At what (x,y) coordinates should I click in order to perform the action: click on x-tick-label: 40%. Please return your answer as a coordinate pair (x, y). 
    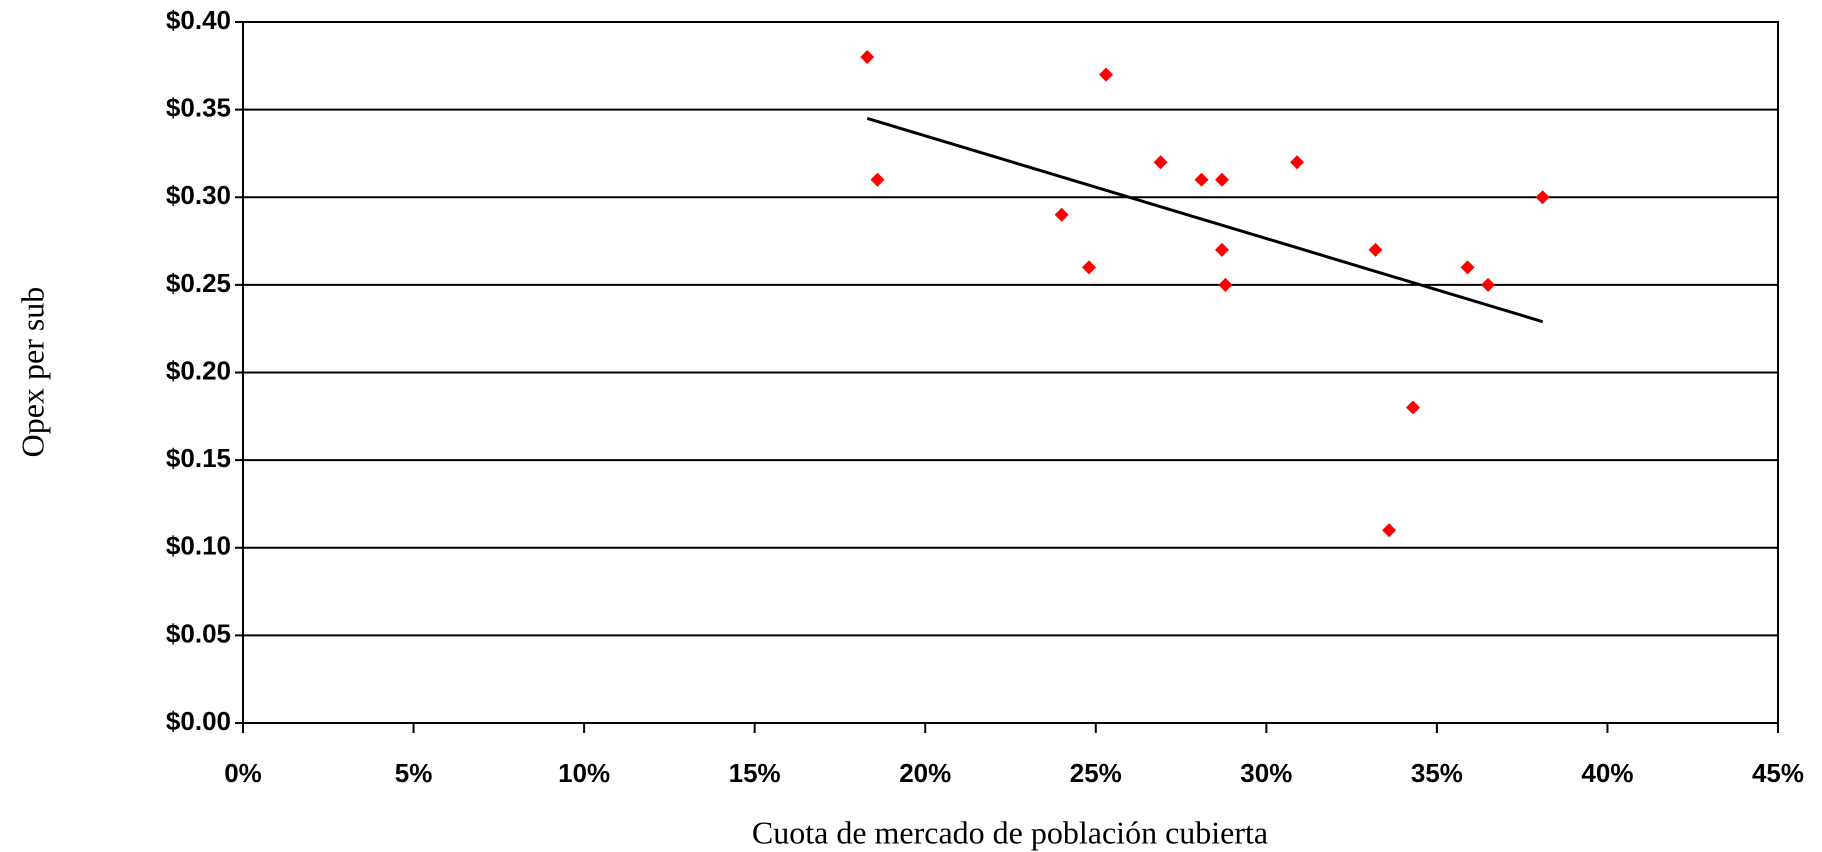
    Looking at the image, I should click on (1607, 773).